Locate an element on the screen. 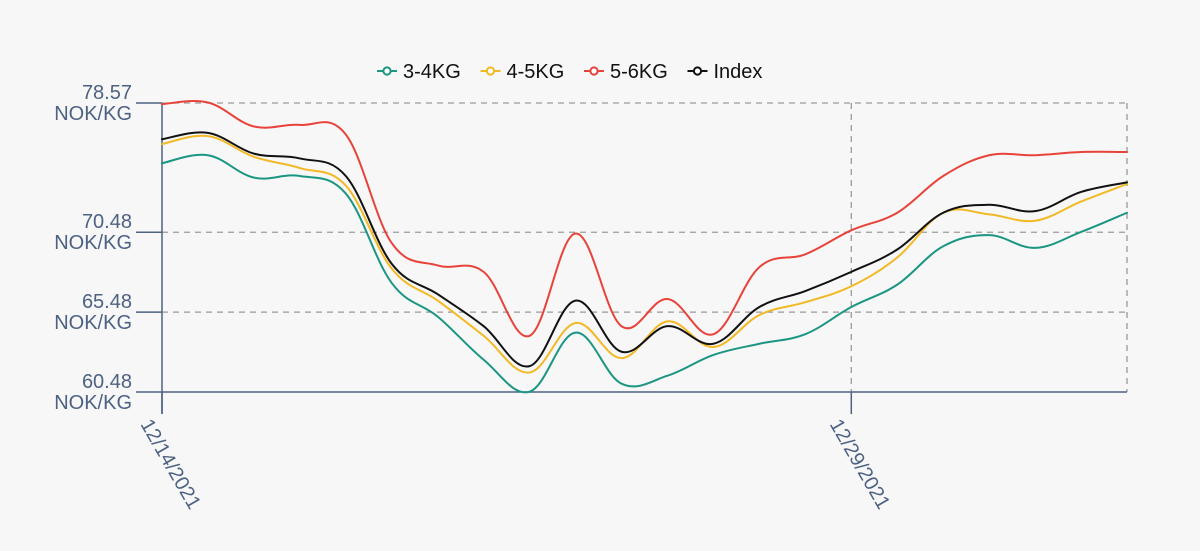 This screenshot has height=551, width=1200. legend-item-4-5kg: 4-5KG is located at coordinates (522, 72).